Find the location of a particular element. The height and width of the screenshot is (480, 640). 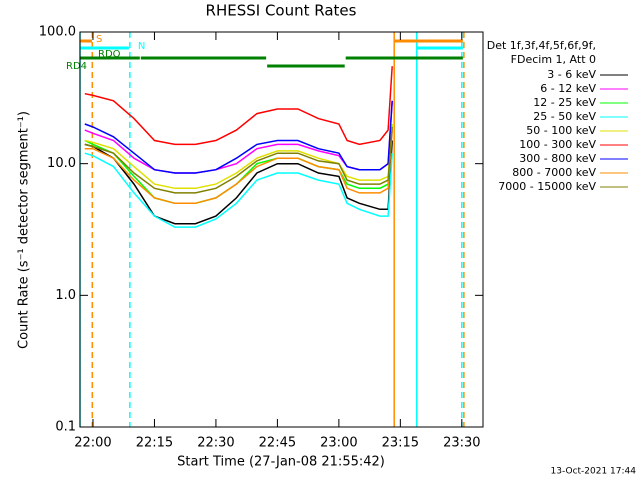

y-tick-label: 0.1 is located at coordinates (65, 427).